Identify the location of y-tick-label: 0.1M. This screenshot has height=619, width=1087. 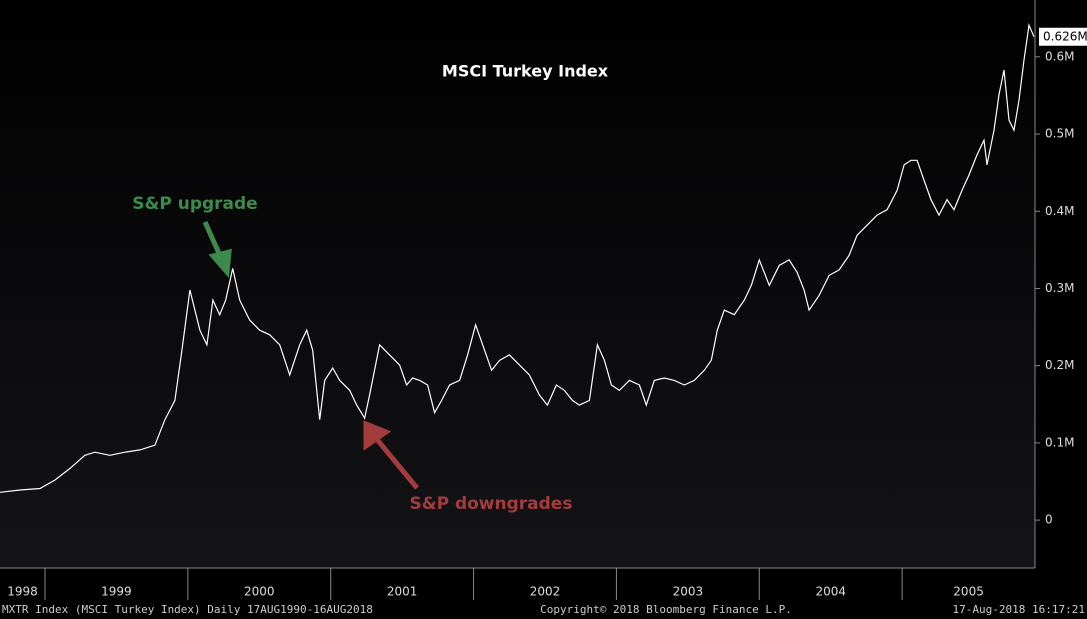
(1059, 442).